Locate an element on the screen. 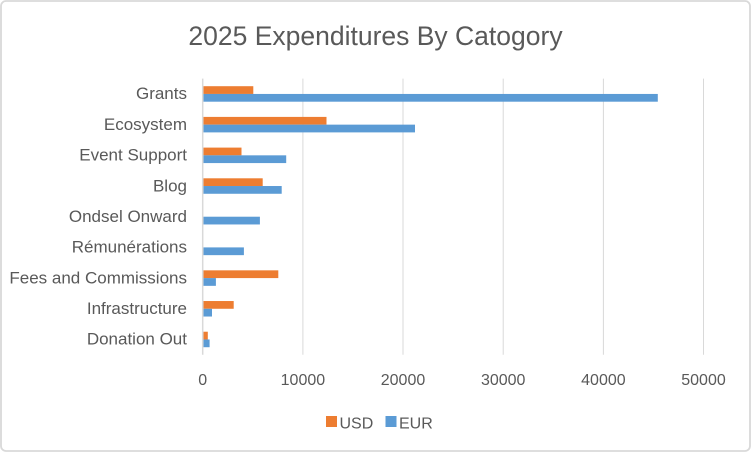 This screenshot has width=751, height=452. svg-text: 30000 is located at coordinates (503, 380).